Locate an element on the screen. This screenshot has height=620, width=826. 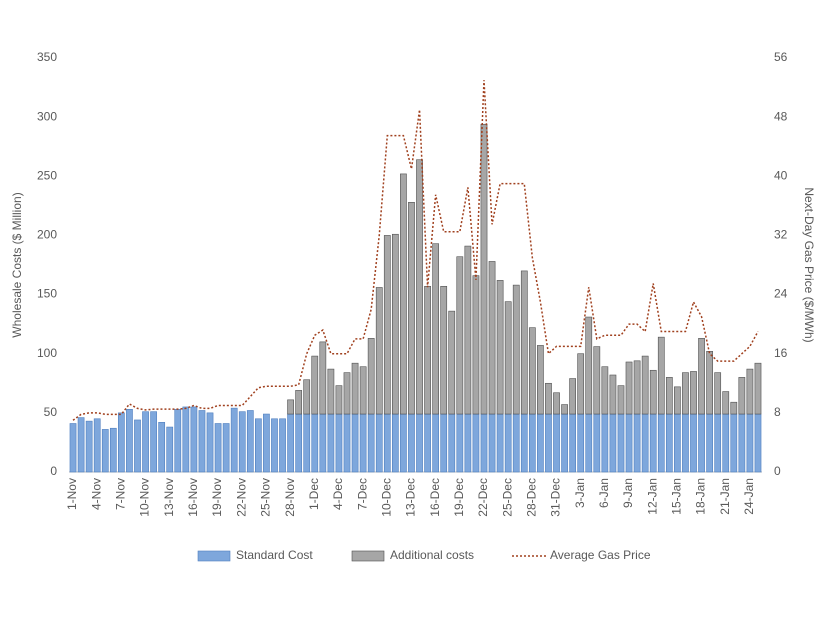
y-tick-label: 0 is located at coordinates (53, 471).